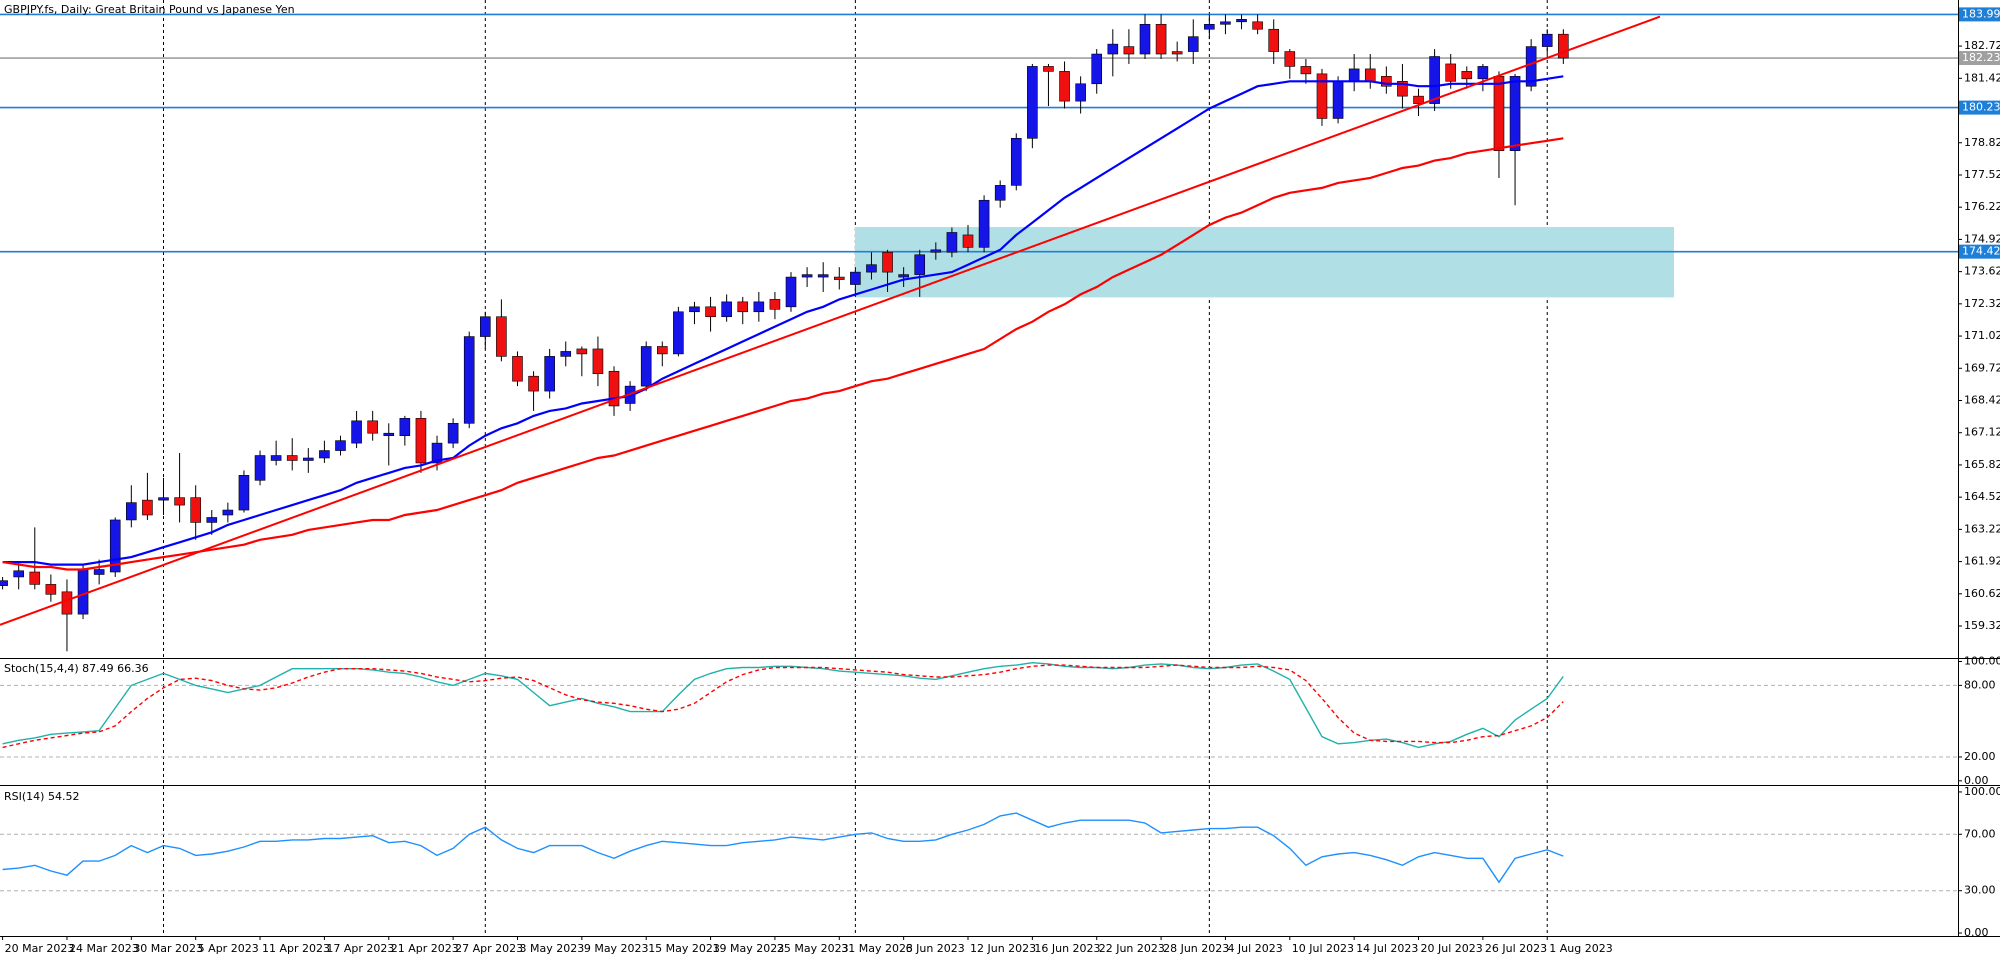 Image resolution: width=2000 pixels, height=958 pixels. I want to click on x-tick-label: 6 Jun 2023, so click(935, 948).